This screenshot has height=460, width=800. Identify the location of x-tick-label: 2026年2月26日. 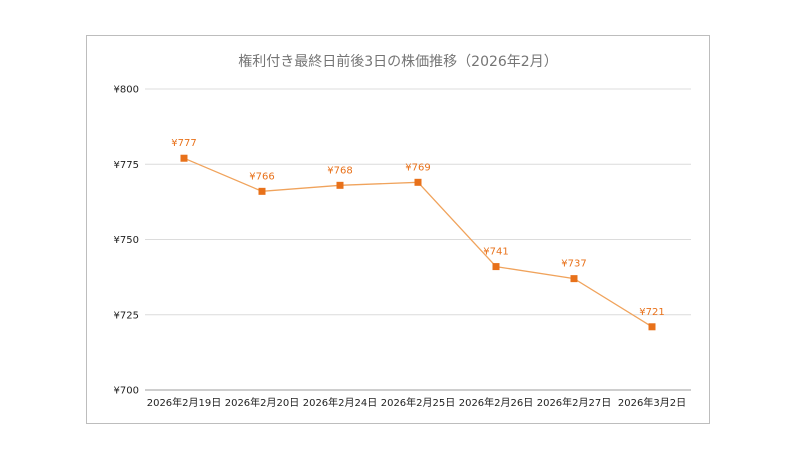
(496, 402).